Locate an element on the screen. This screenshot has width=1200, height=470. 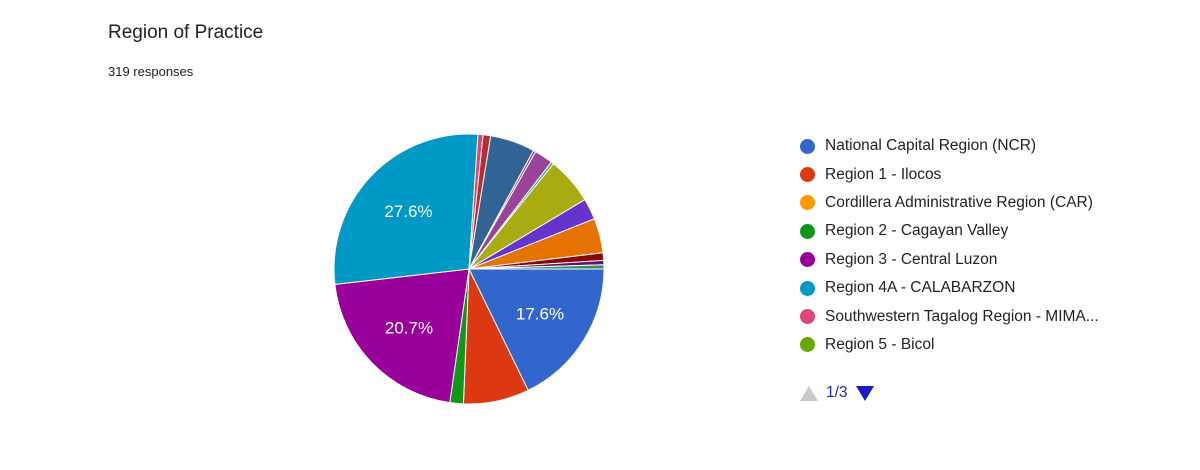
legend-page-indicator: 1/3 is located at coordinates (837, 392).